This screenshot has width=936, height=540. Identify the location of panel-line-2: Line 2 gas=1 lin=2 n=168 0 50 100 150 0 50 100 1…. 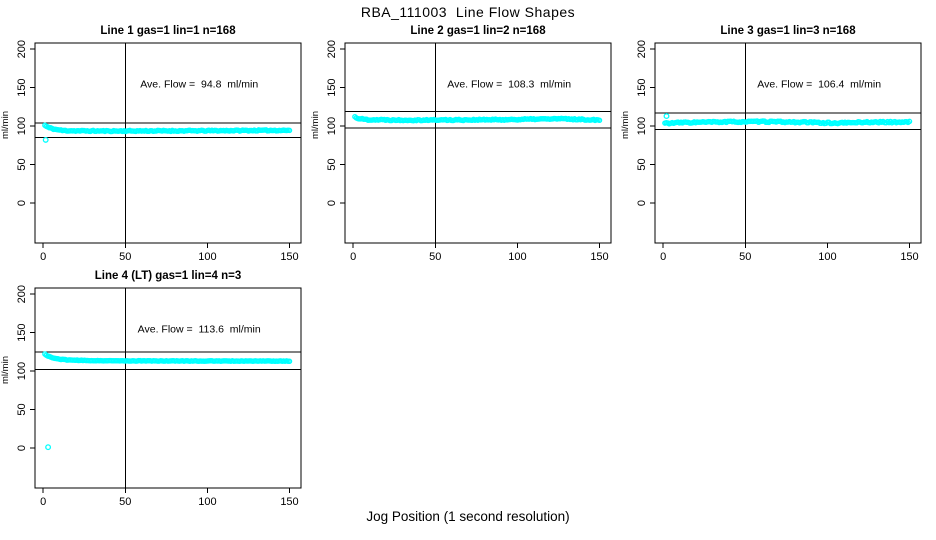
(461, 144).